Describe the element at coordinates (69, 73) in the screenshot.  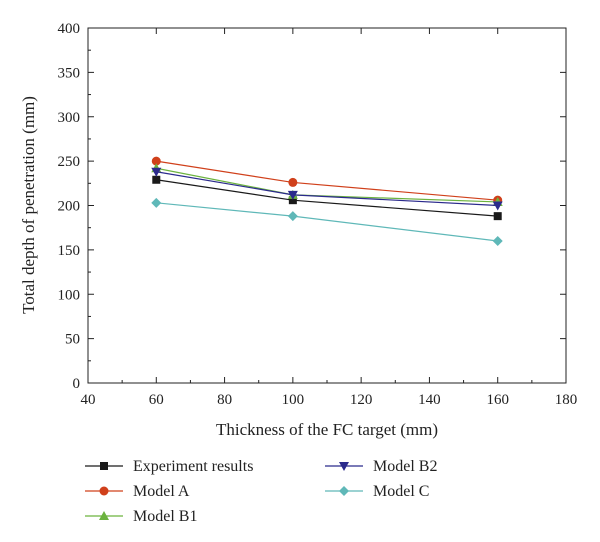
I see `y-tick-label: 350` at that location.